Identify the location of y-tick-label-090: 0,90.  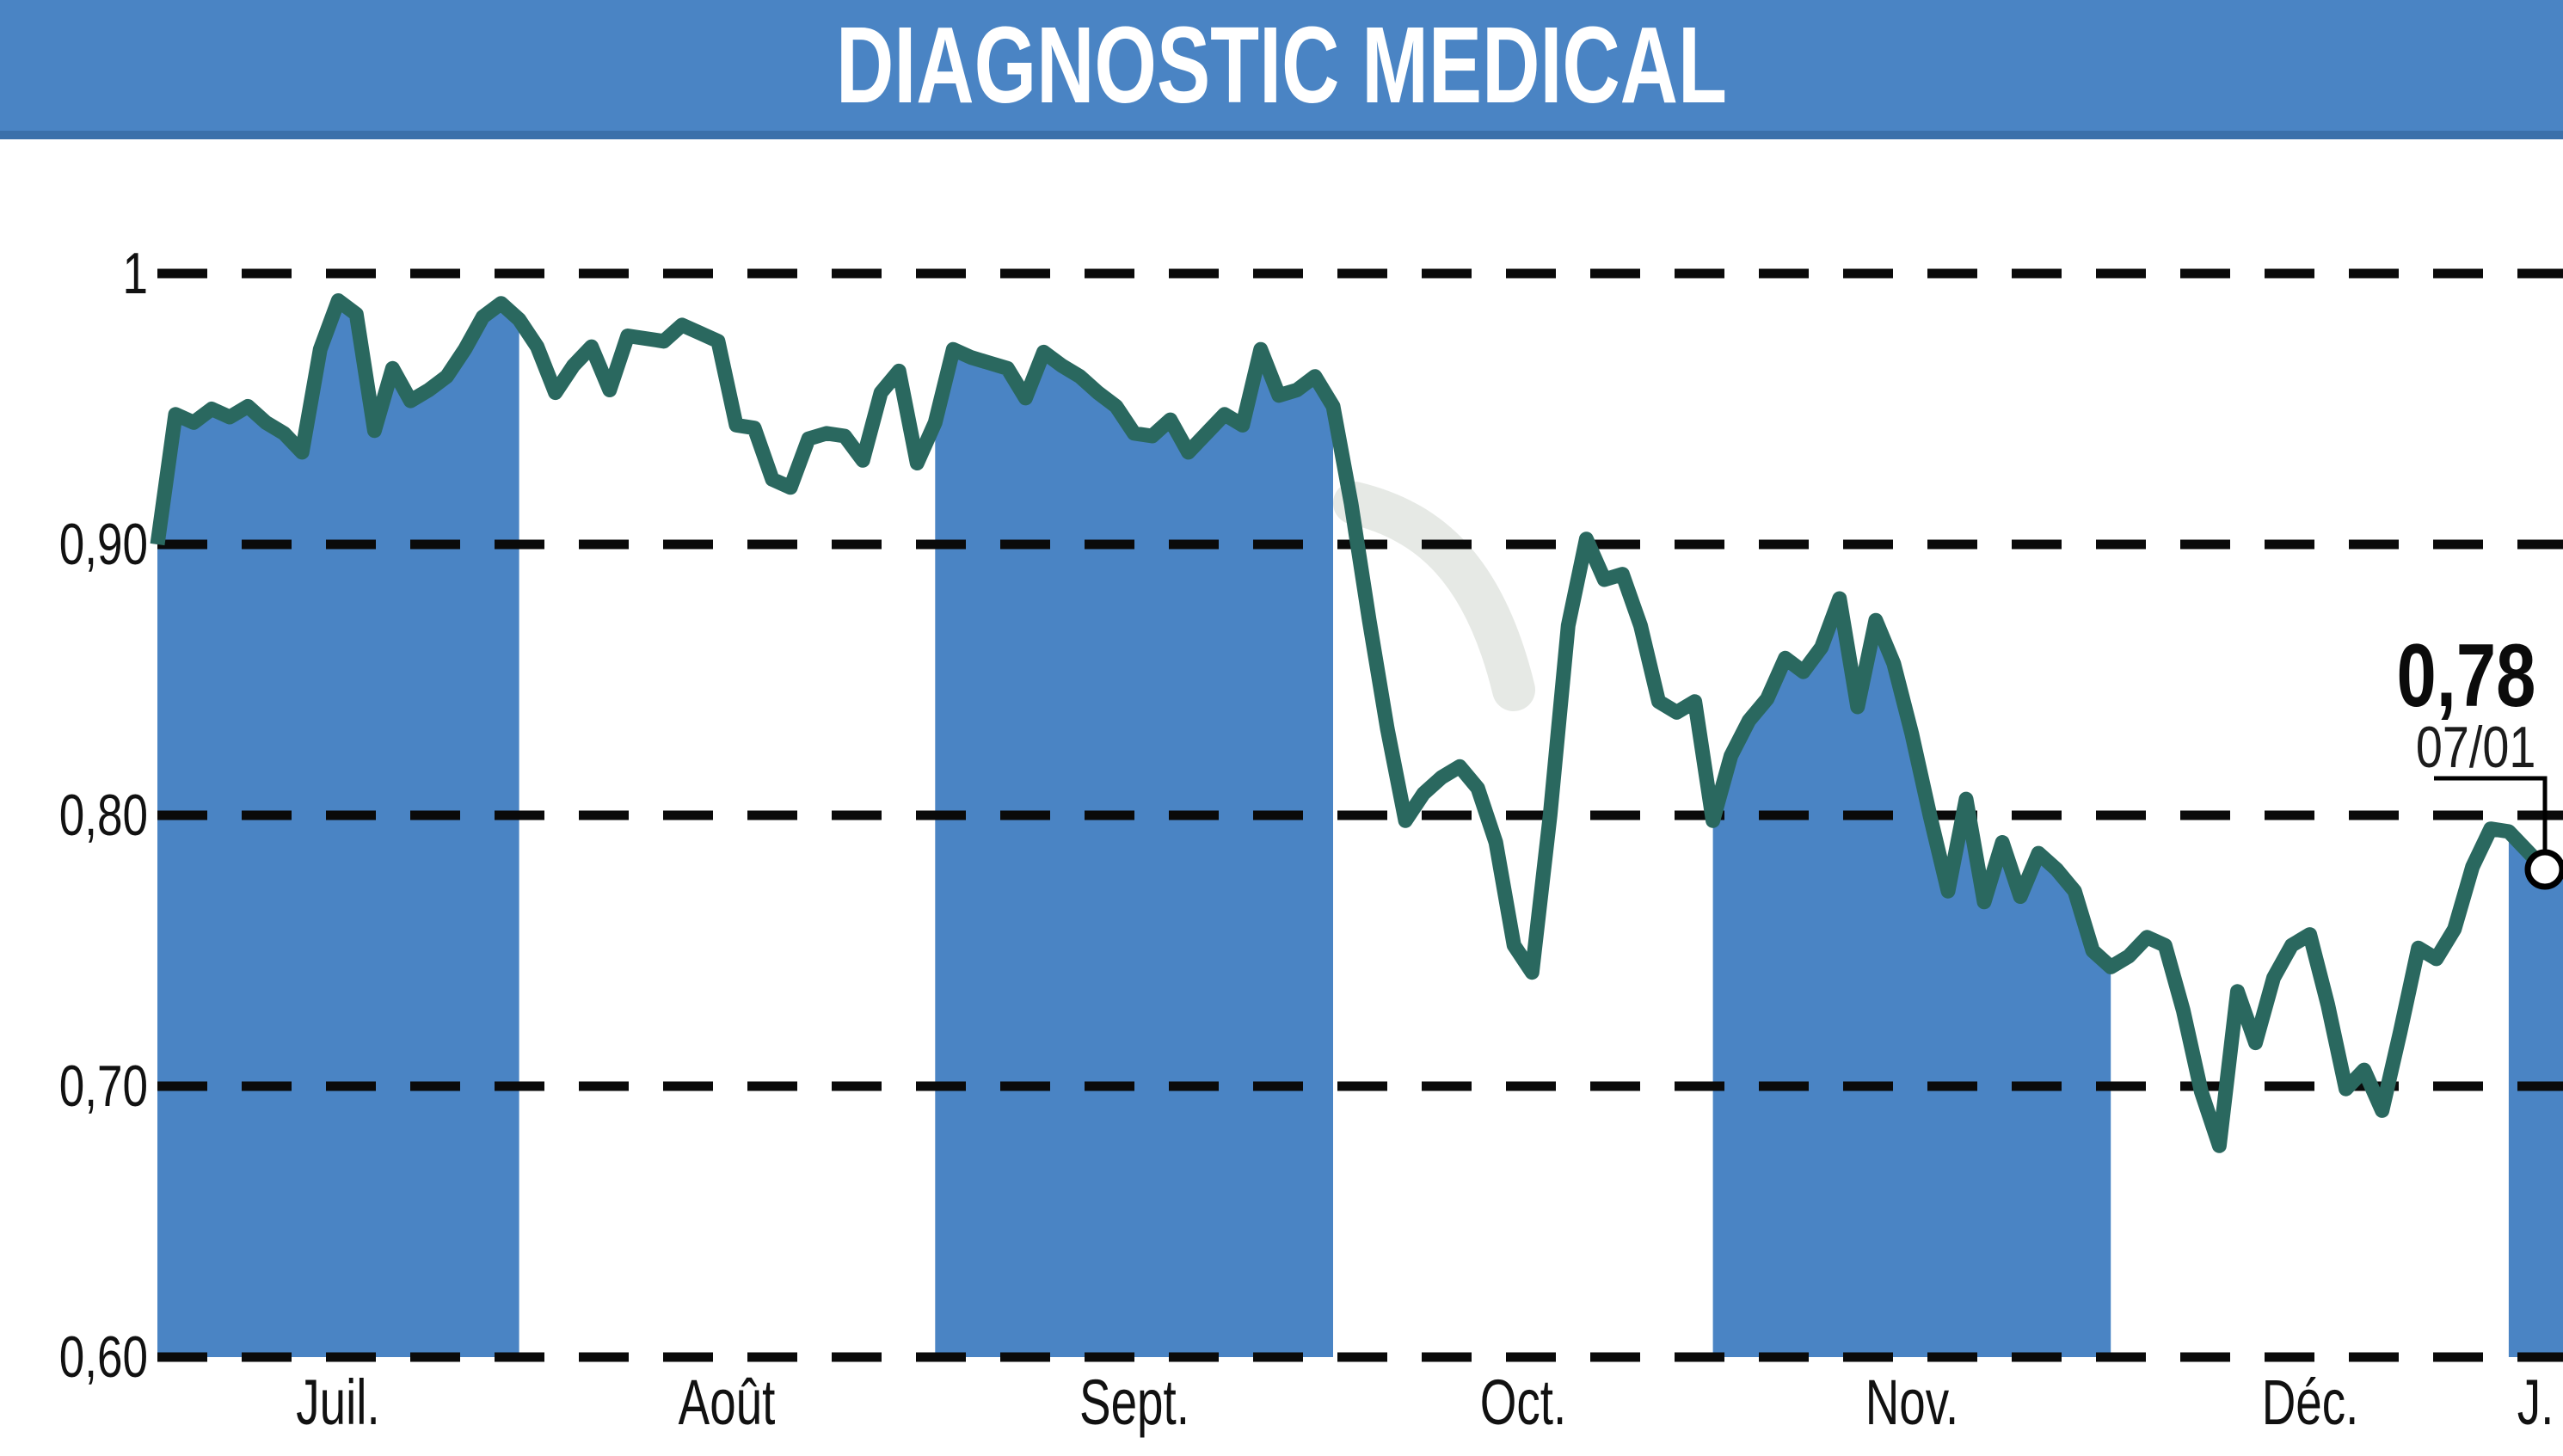
(103, 544).